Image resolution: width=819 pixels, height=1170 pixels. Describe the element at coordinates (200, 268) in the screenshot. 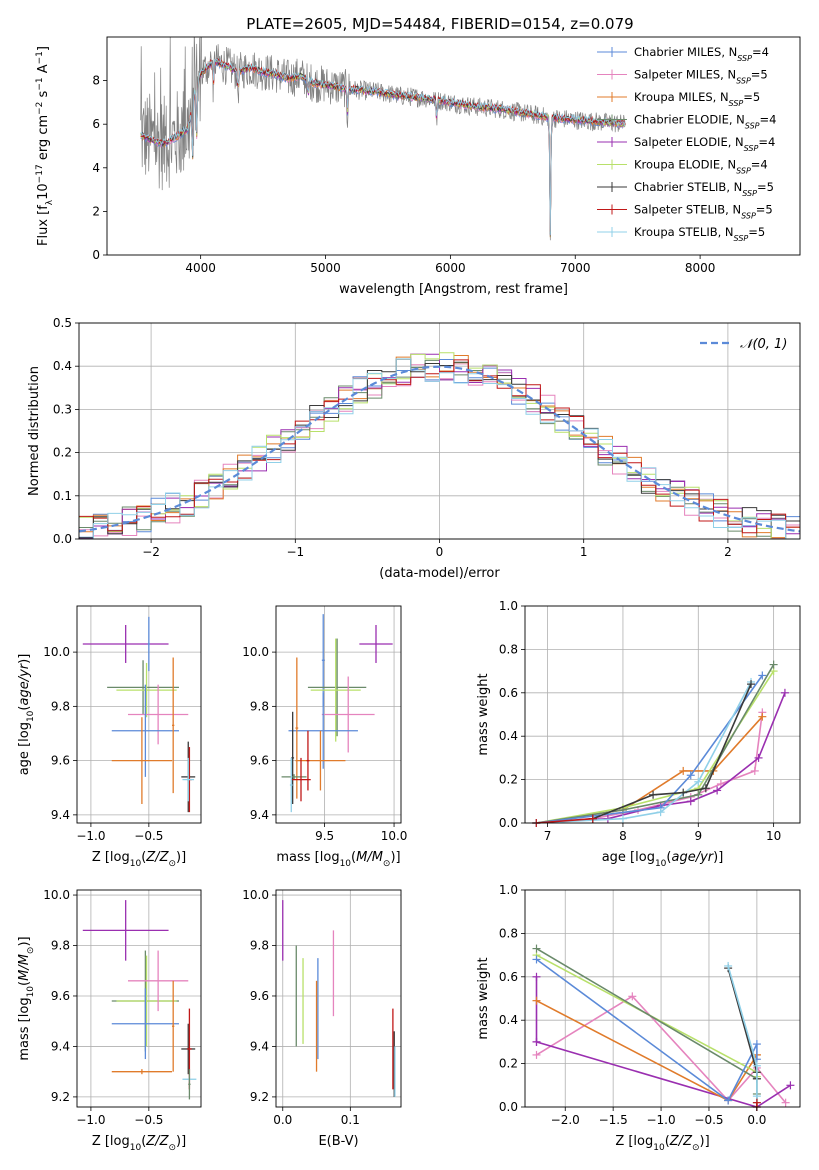

I see `x-tick-label: 4000` at that location.